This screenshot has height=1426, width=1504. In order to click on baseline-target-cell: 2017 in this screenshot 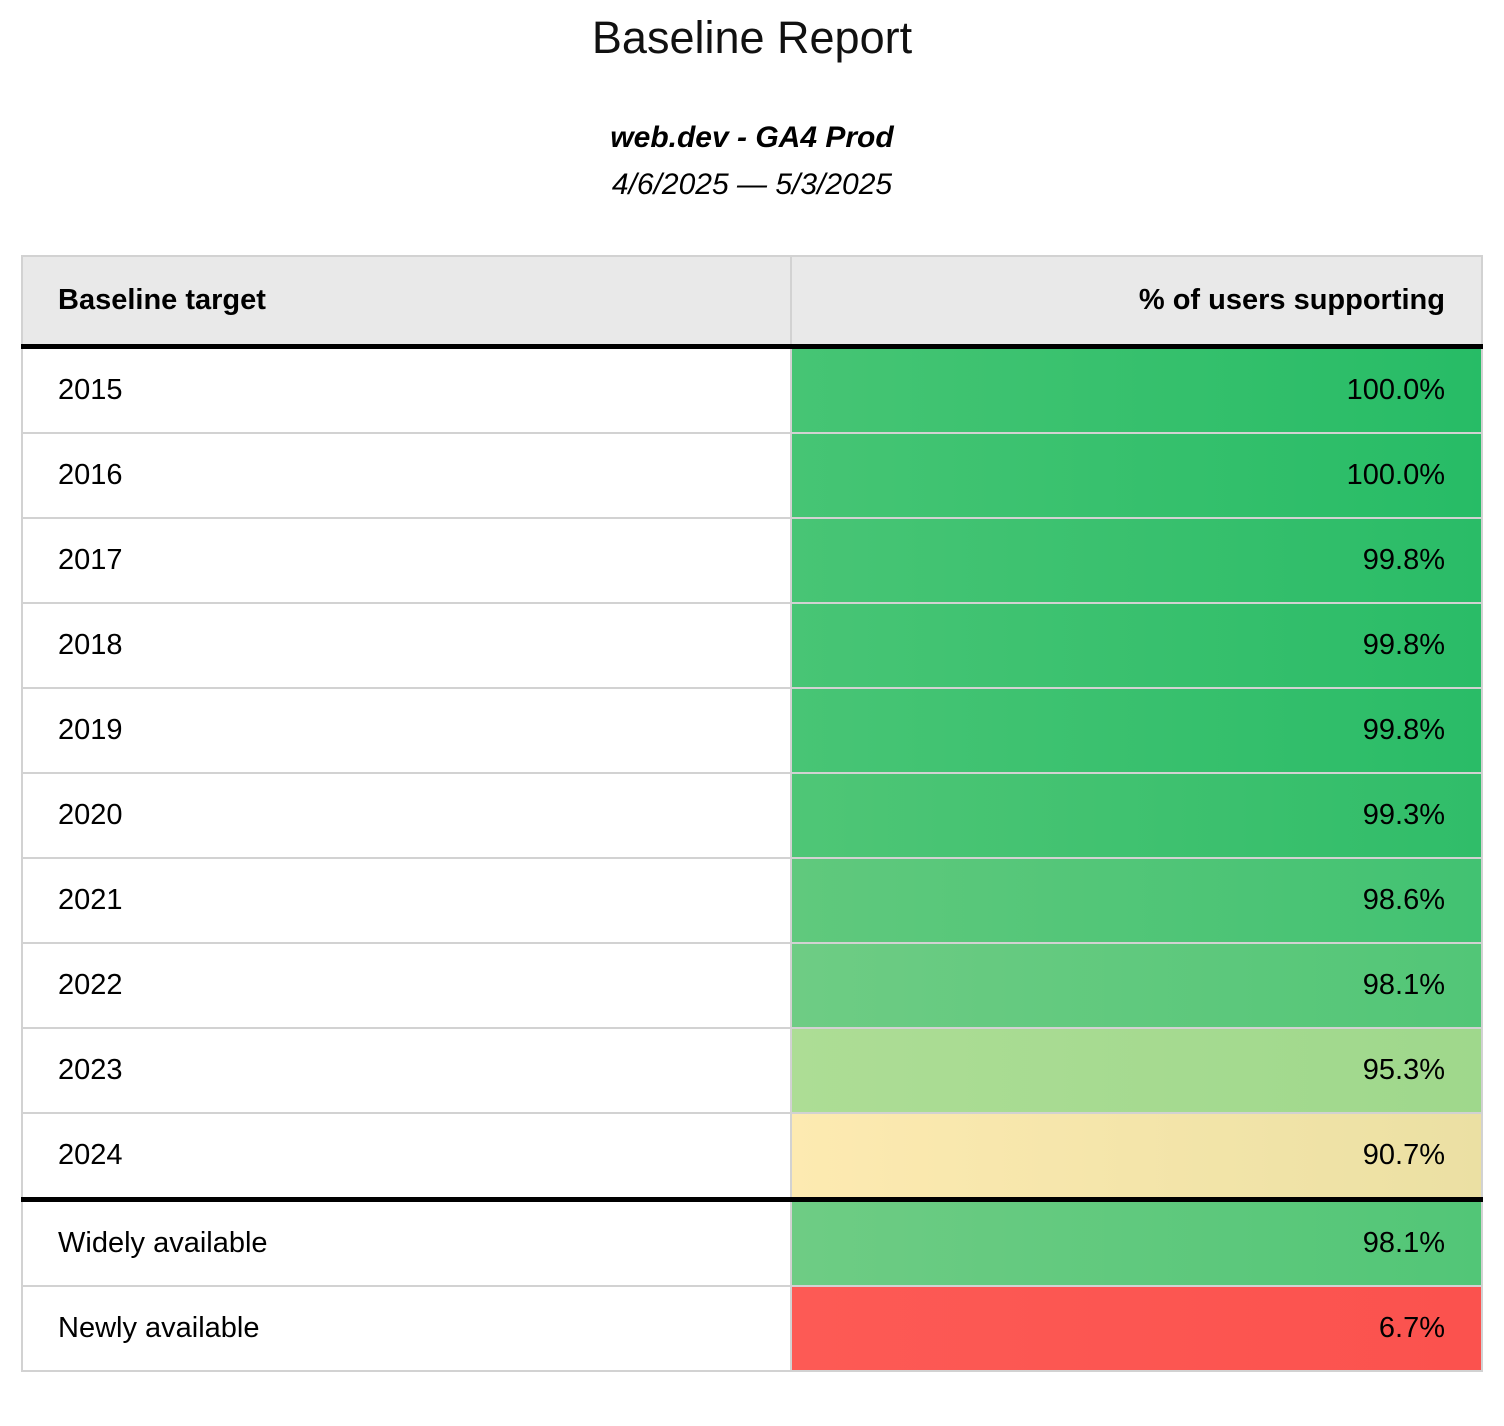, I will do `click(407, 559)`.